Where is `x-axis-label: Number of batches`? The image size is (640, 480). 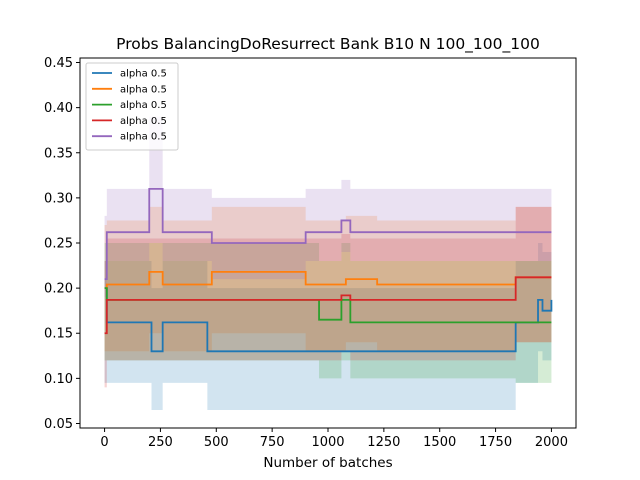
x-axis-label: Number of batches is located at coordinates (327, 463).